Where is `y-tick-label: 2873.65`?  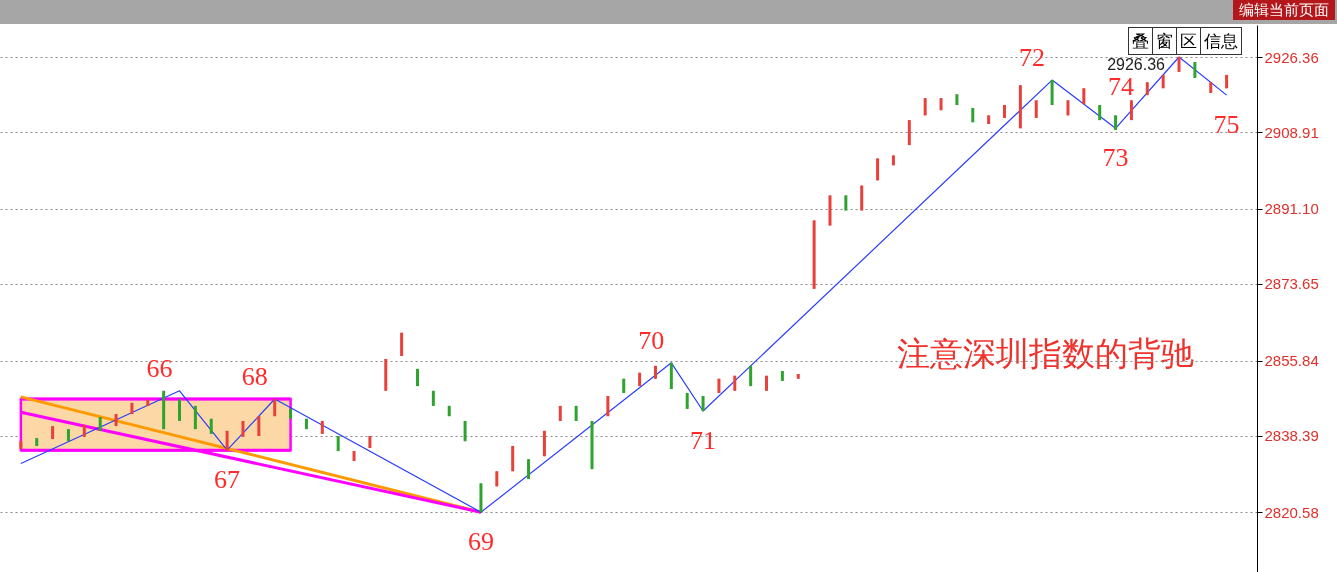 y-tick-label: 2873.65 is located at coordinates (1291, 284).